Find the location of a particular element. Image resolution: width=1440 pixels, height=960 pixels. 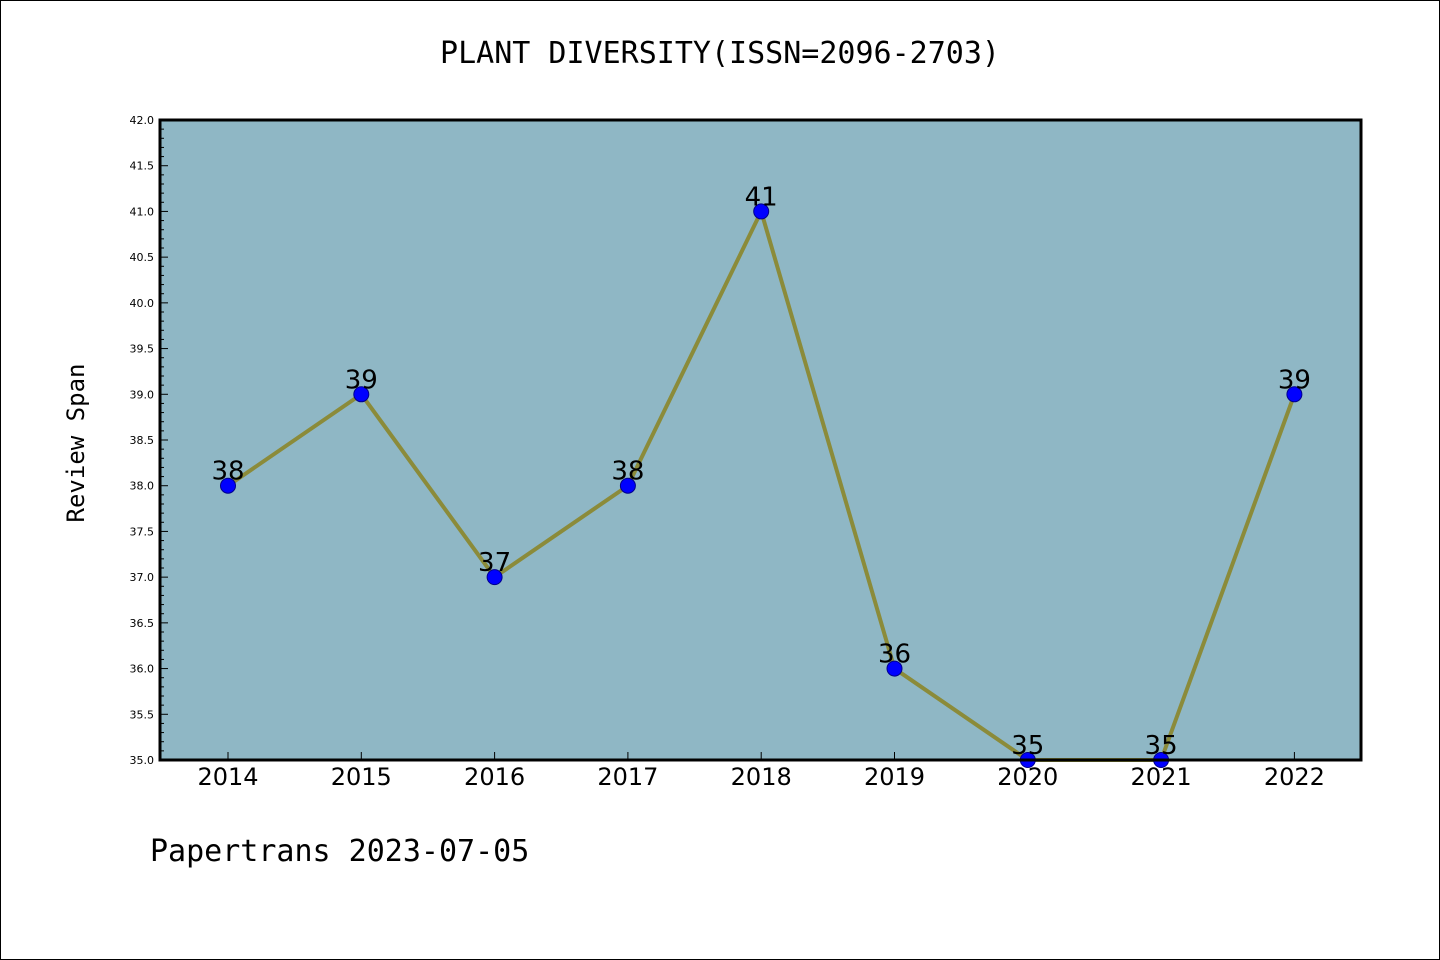

data-point-label: 37 is located at coordinates (494, 563).